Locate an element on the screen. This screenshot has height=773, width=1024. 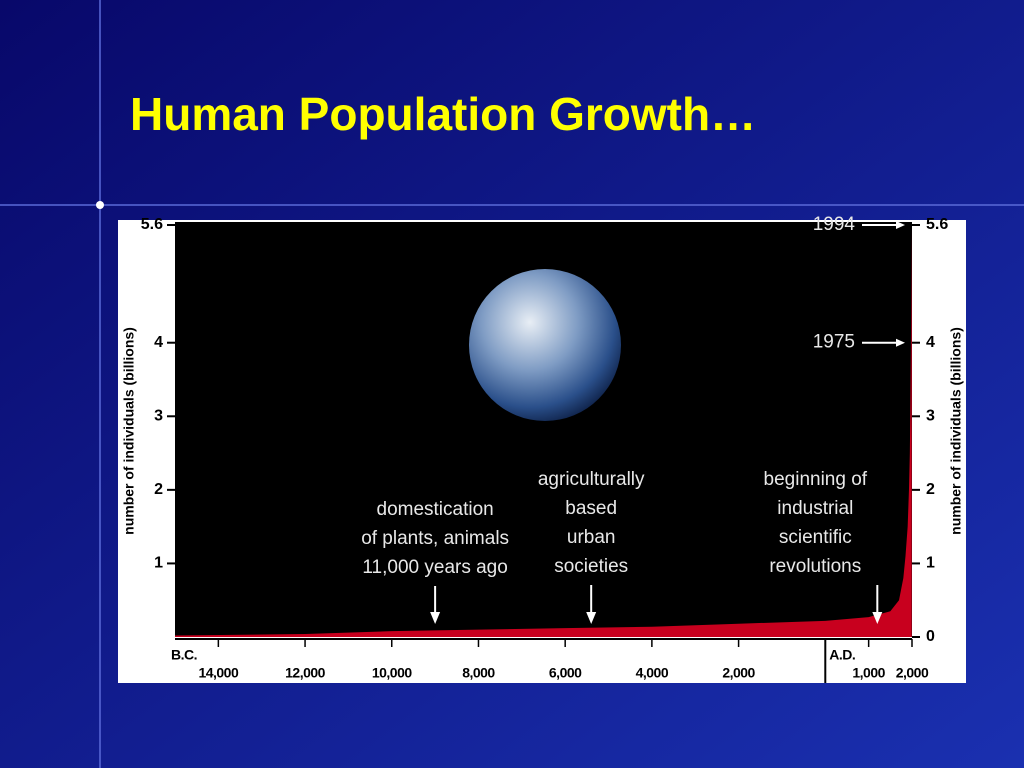
annotation: of plants, animals is located at coordinates (435, 538).